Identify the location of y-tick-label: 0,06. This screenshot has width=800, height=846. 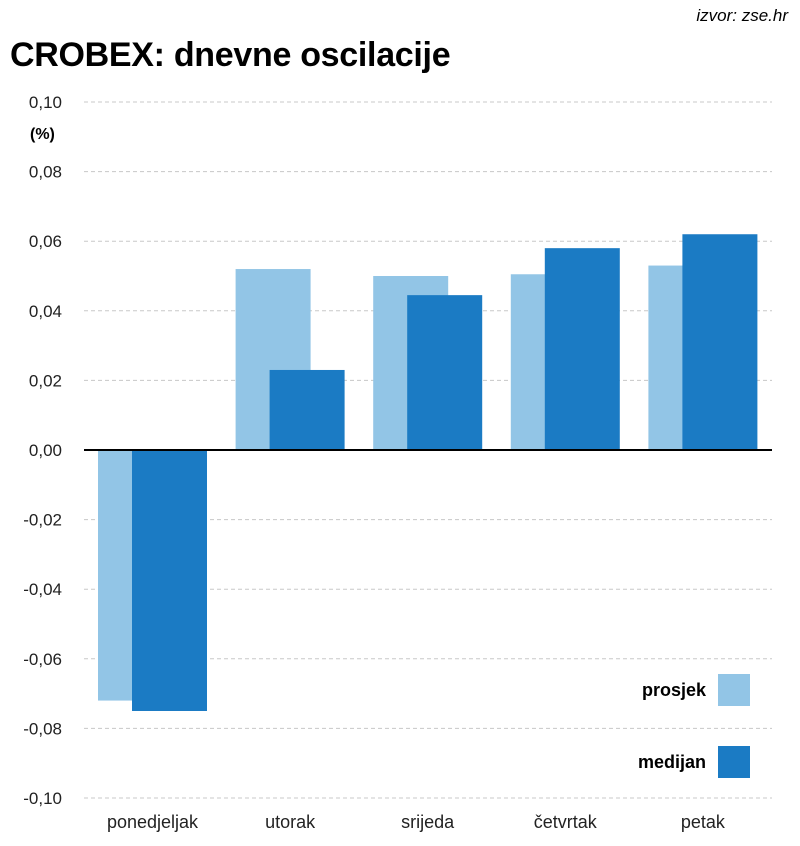
(45, 241).